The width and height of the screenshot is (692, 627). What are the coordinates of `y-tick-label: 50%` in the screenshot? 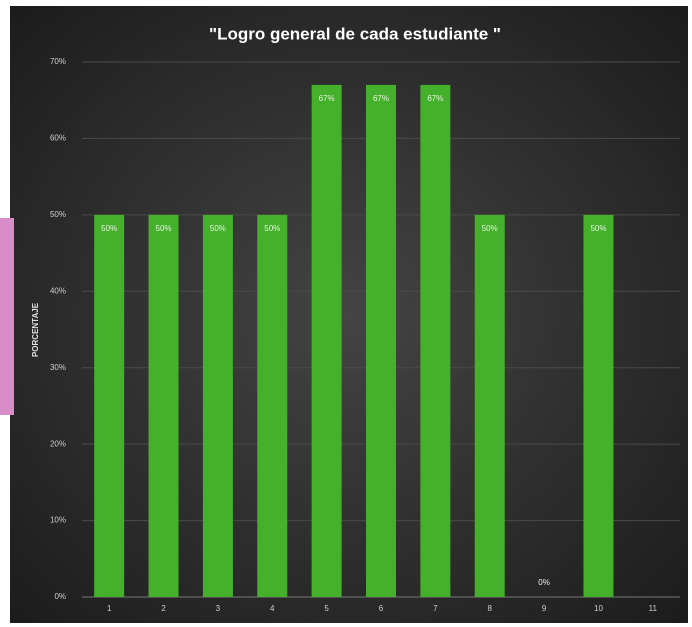 It's located at (58, 214).